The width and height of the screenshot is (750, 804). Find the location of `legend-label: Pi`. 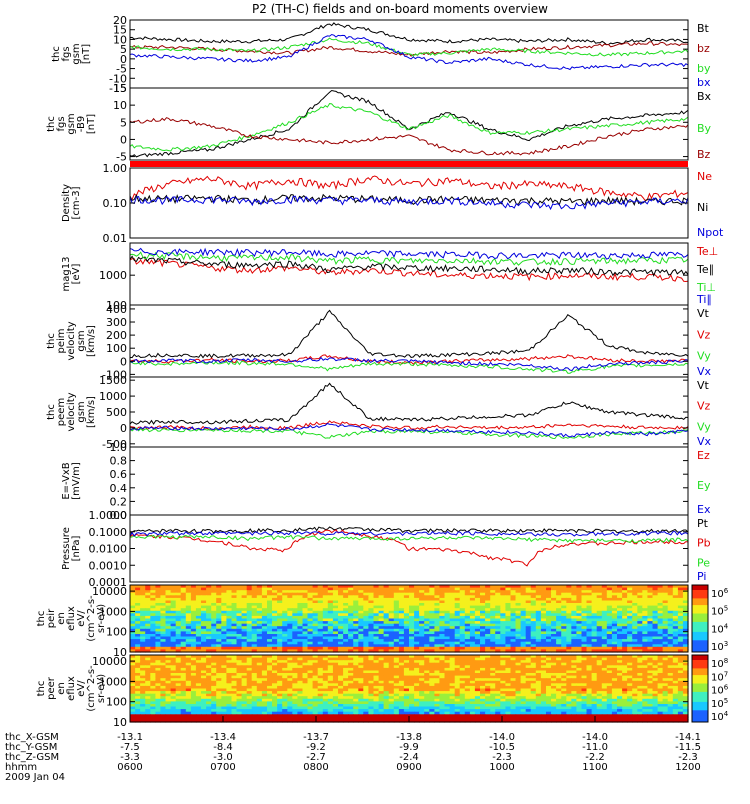

legend-label: Pi is located at coordinates (701, 576).